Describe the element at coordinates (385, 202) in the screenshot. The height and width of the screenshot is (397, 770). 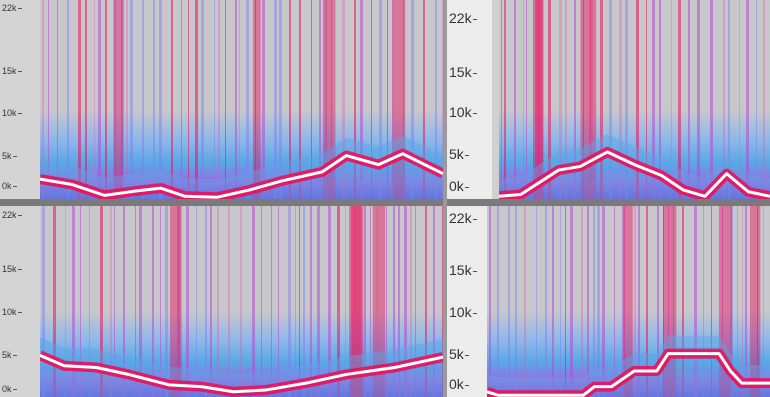
I see `panel-divider-horizontal` at that location.